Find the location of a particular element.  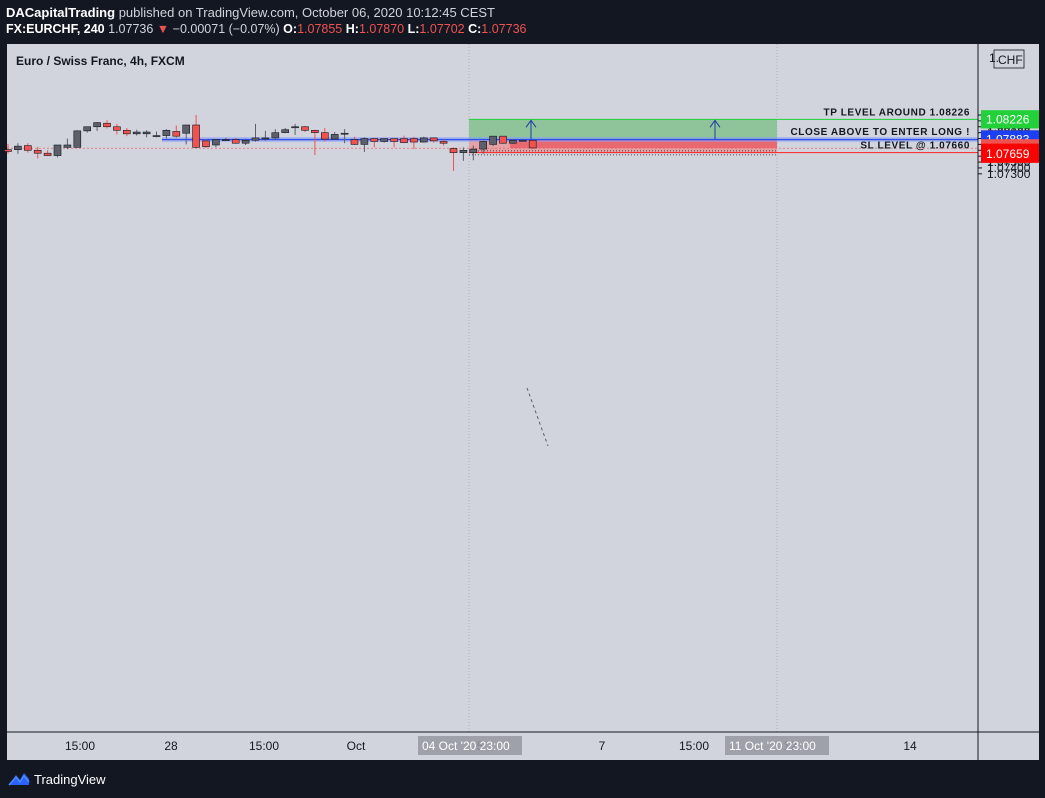

x-tick-label: 7 is located at coordinates (602, 746).